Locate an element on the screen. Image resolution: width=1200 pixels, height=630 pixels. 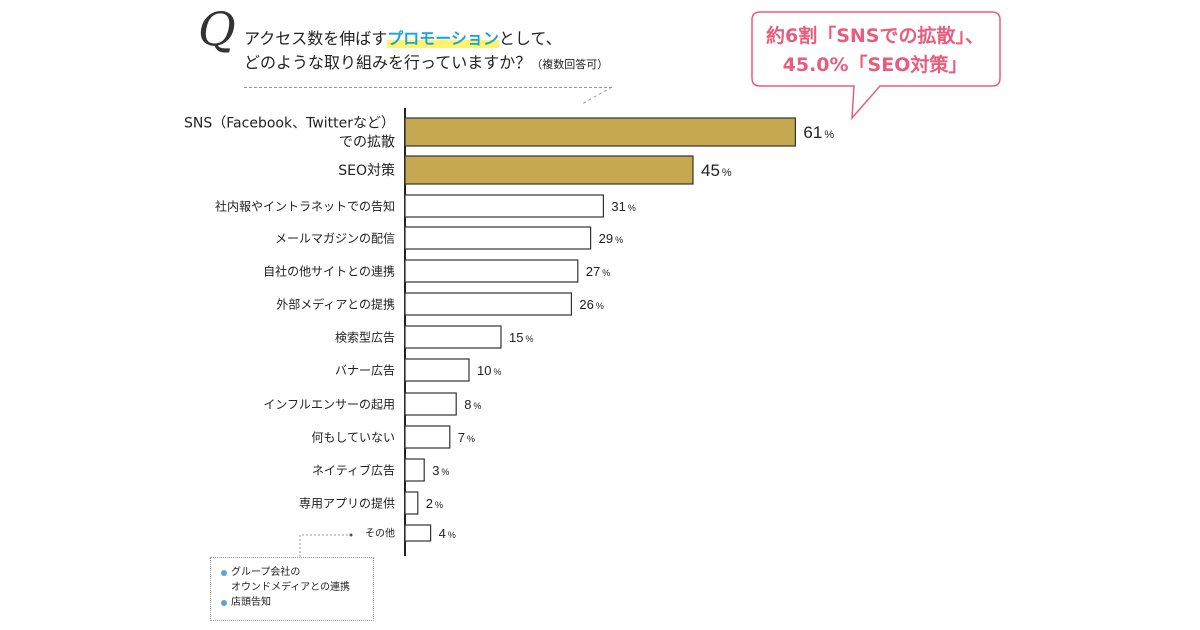
category-label-8: バナー広告 is located at coordinates (365, 370).